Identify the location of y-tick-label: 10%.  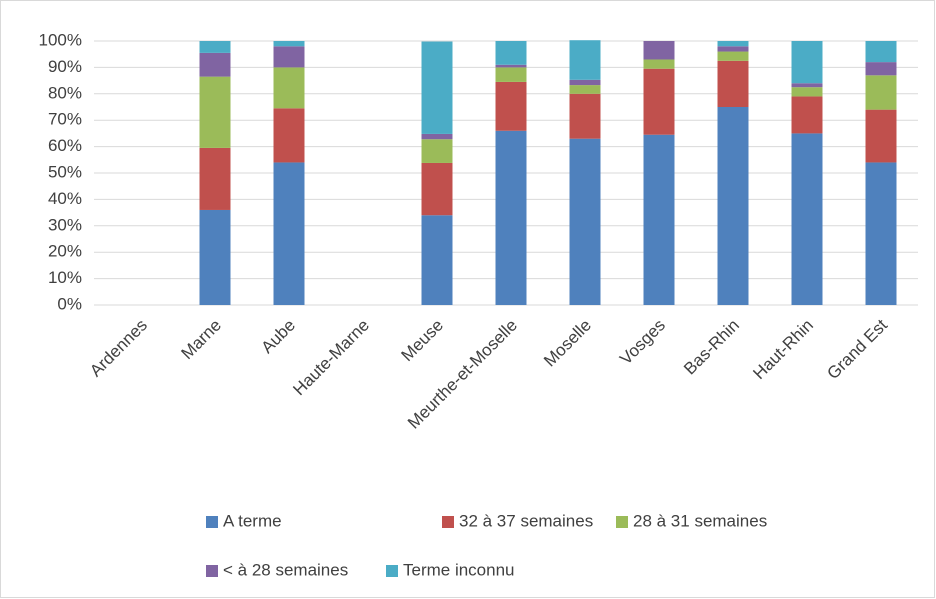
(65, 277).